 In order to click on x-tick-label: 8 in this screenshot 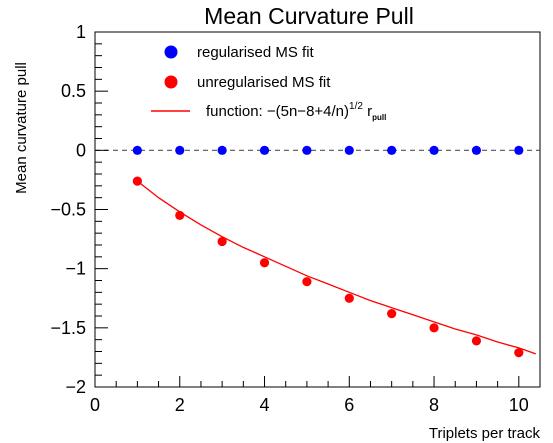, I will do `click(434, 405)`.